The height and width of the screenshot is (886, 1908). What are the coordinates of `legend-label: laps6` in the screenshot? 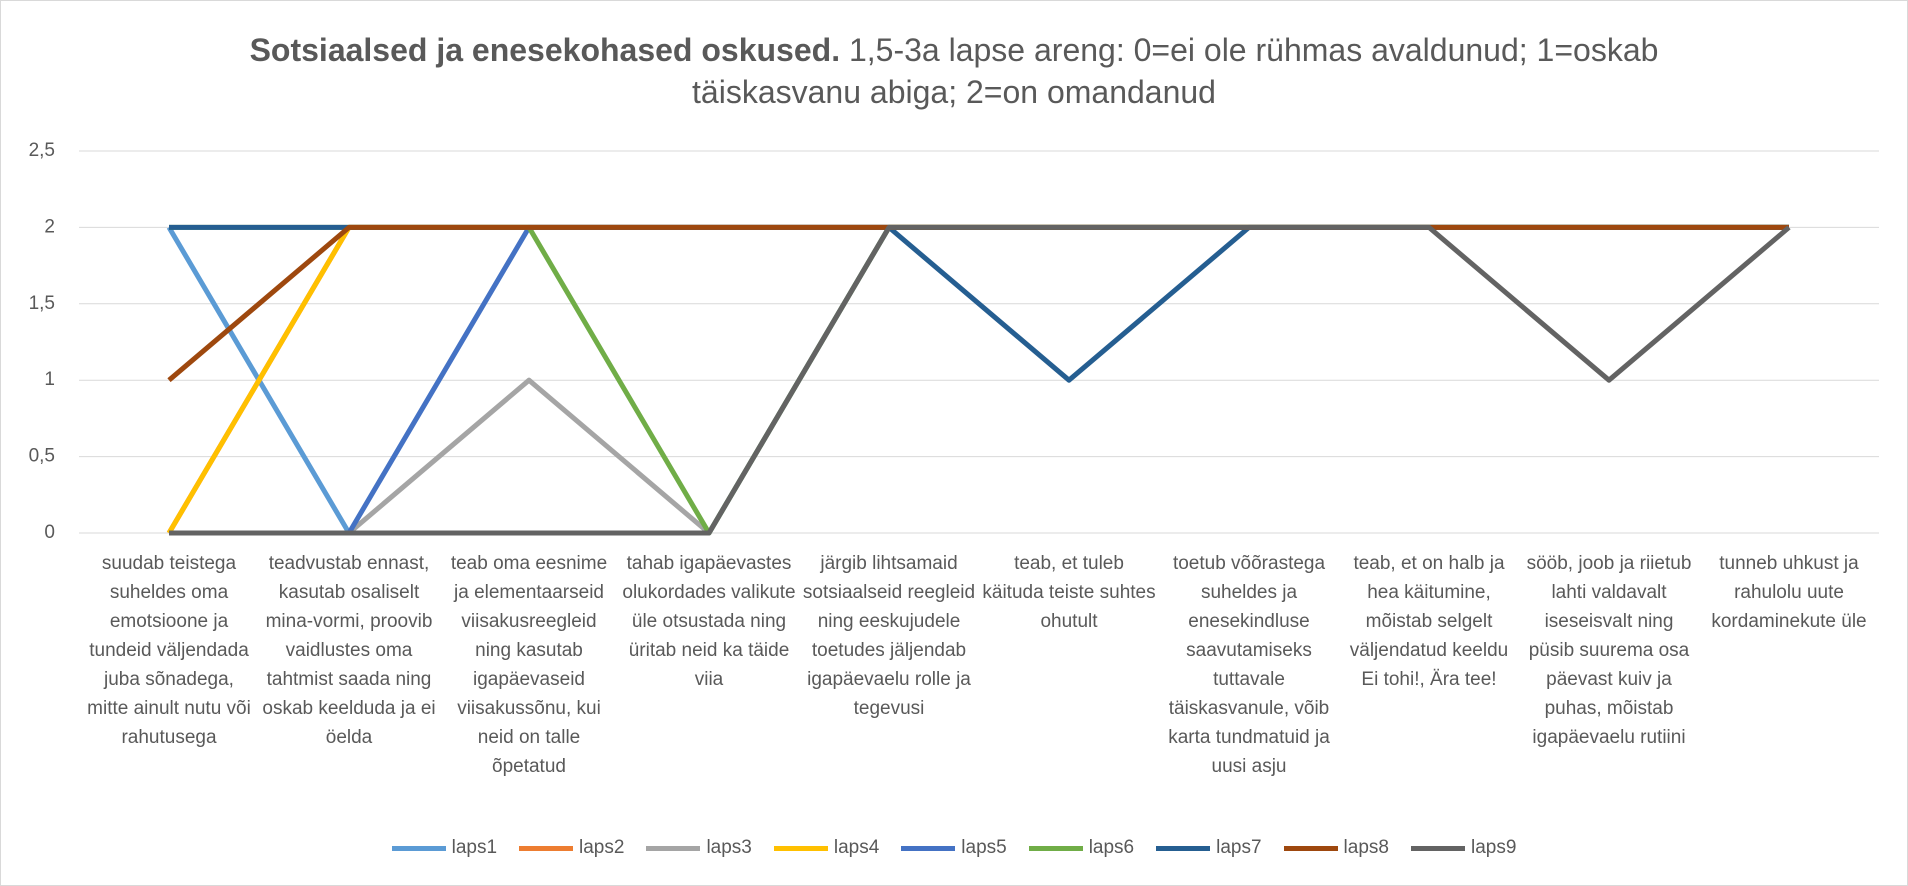 It's located at (1111, 847).